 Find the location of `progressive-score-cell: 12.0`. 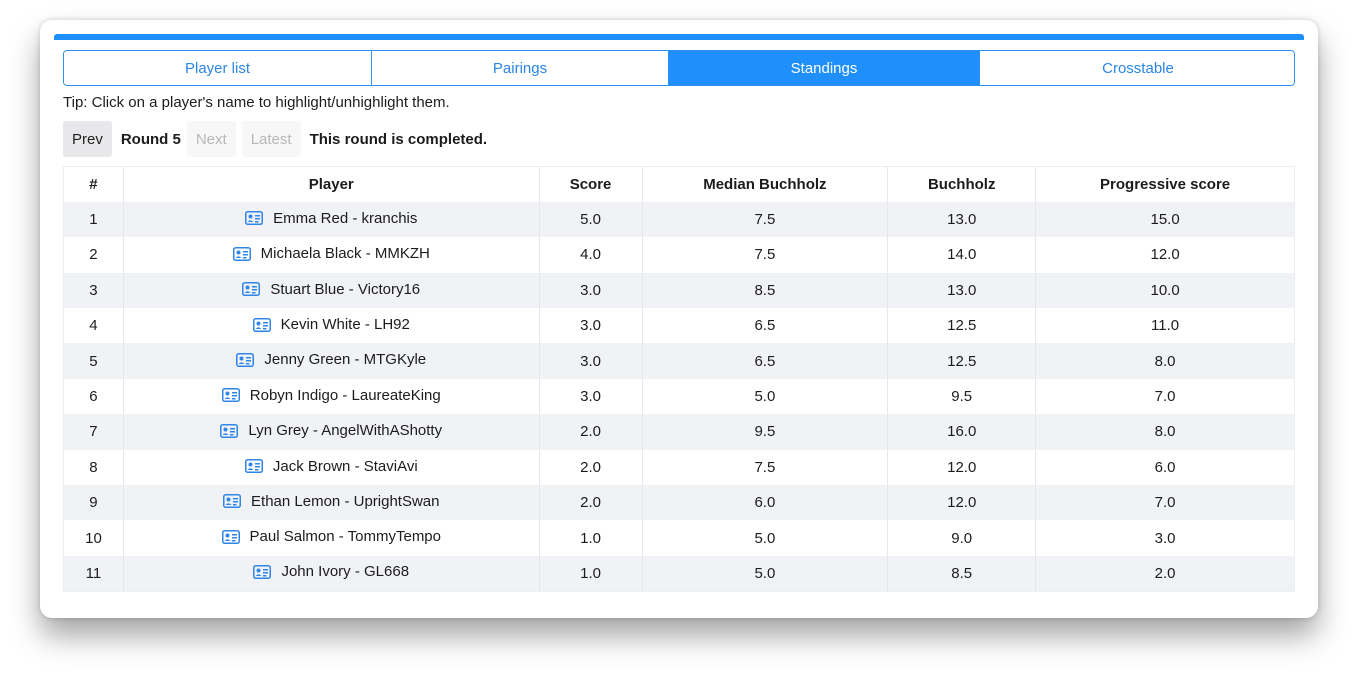

progressive-score-cell: 12.0 is located at coordinates (1165, 255).